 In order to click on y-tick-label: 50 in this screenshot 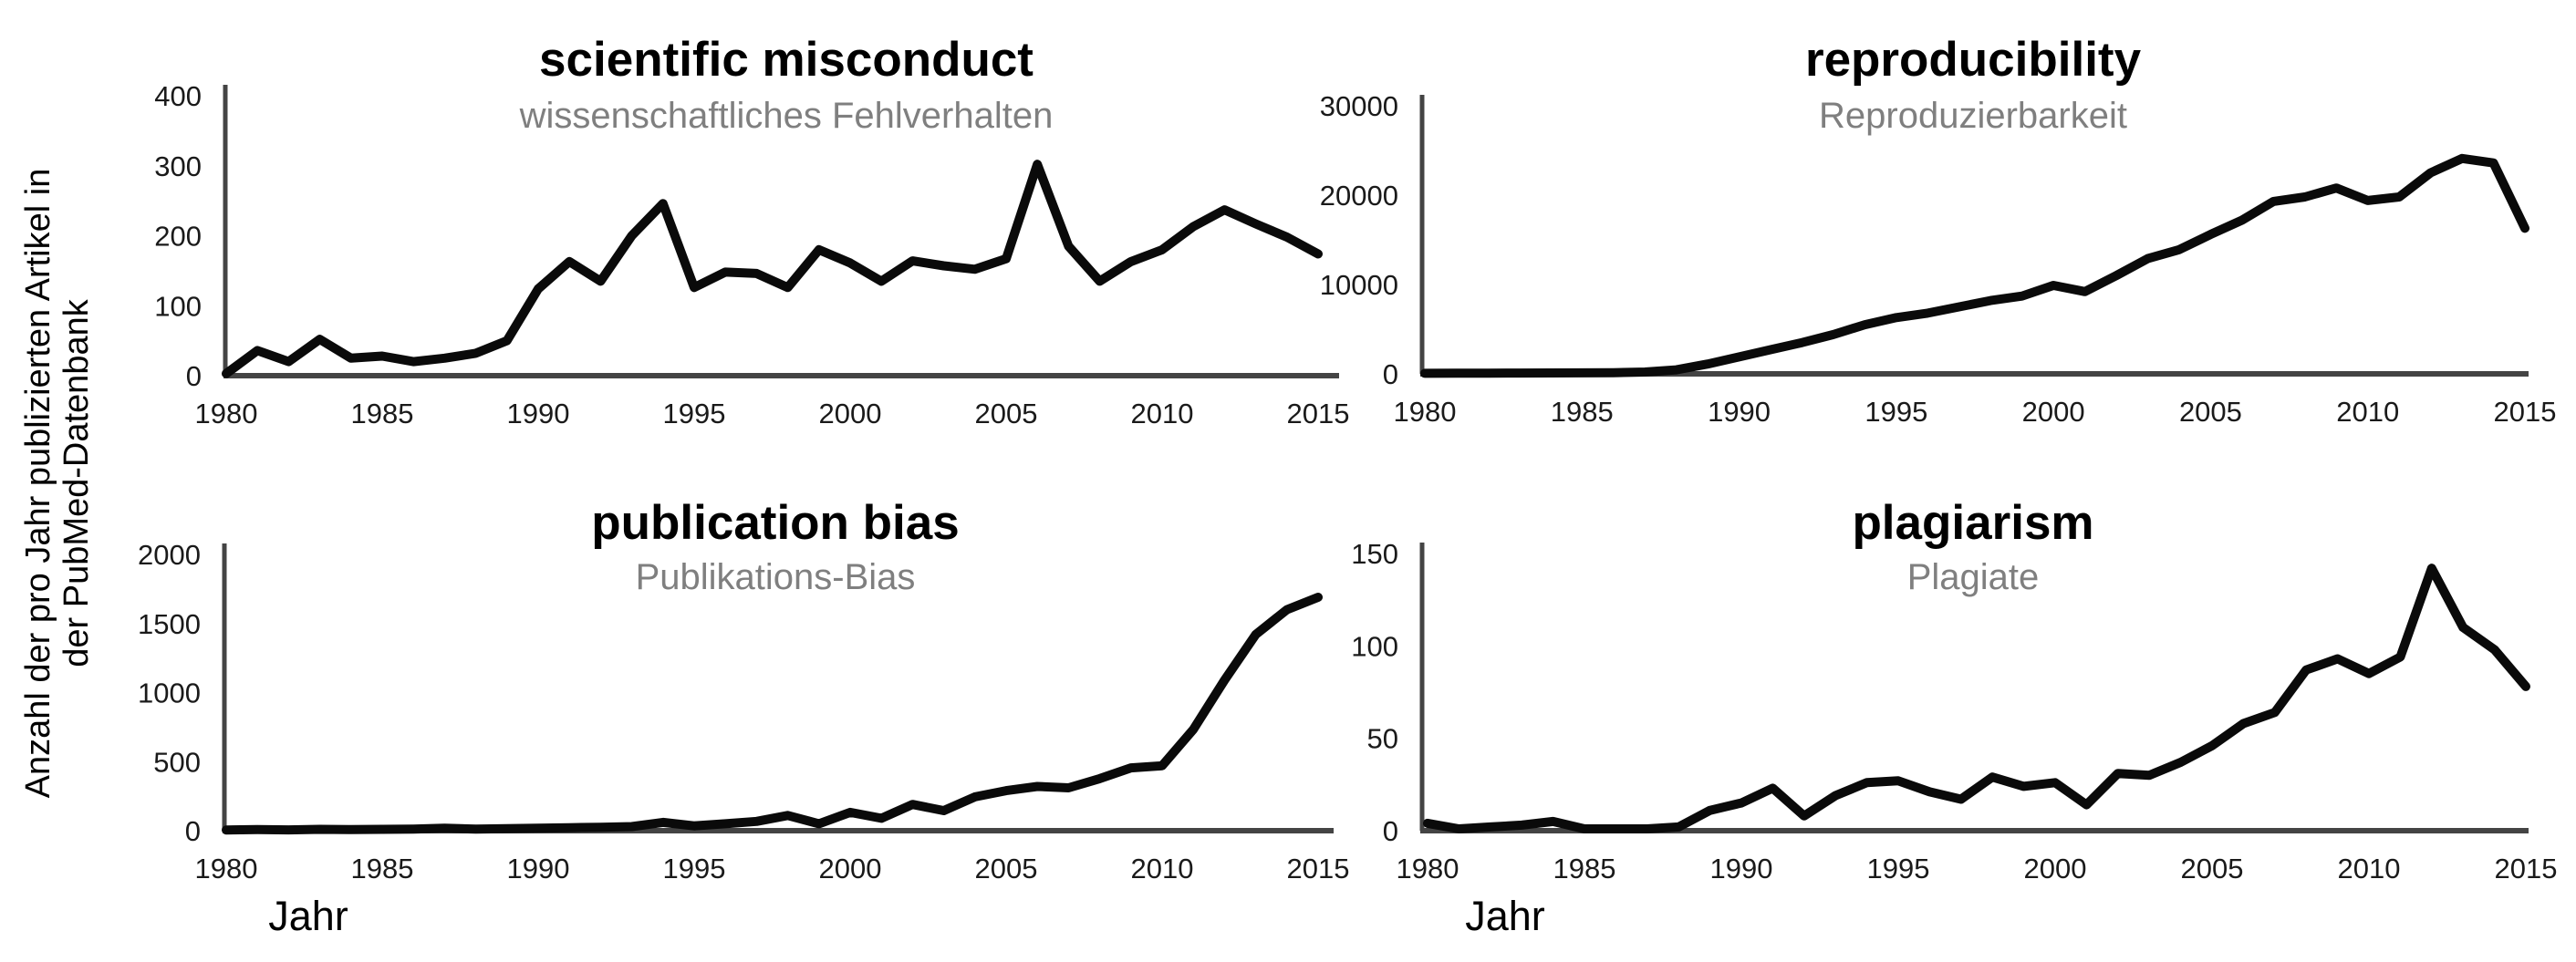, I will do `click(1382, 739)`.